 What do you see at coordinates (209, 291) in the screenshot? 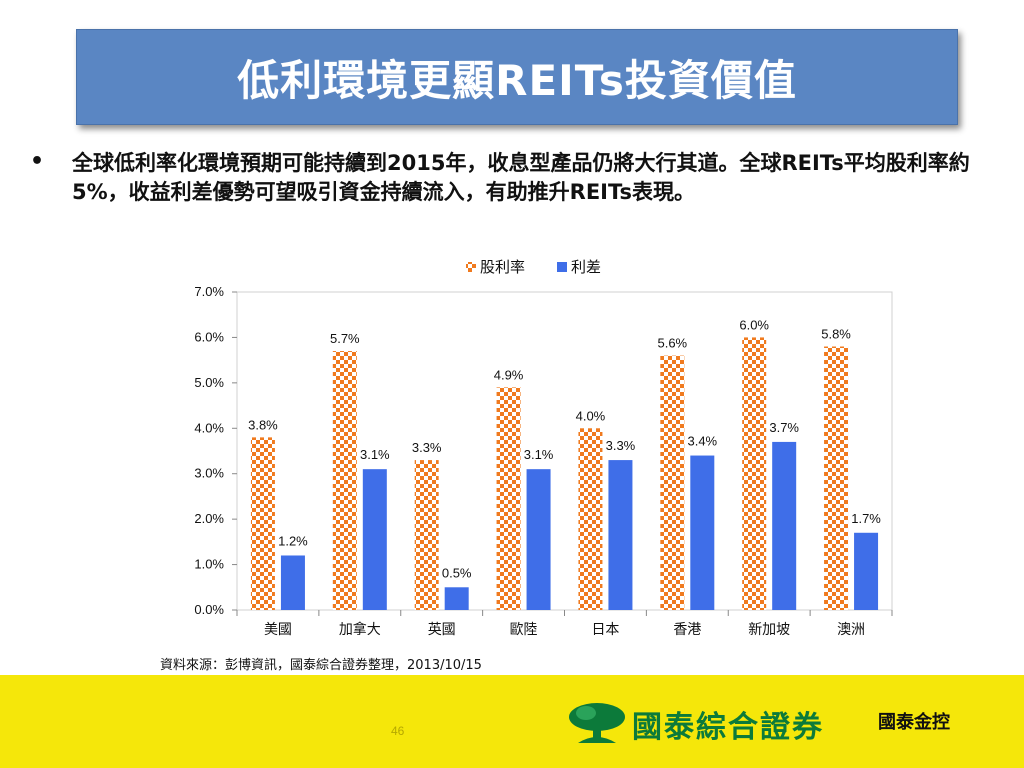
I see `y-tick-label: 7.0%` at bounding box center [209, 291].